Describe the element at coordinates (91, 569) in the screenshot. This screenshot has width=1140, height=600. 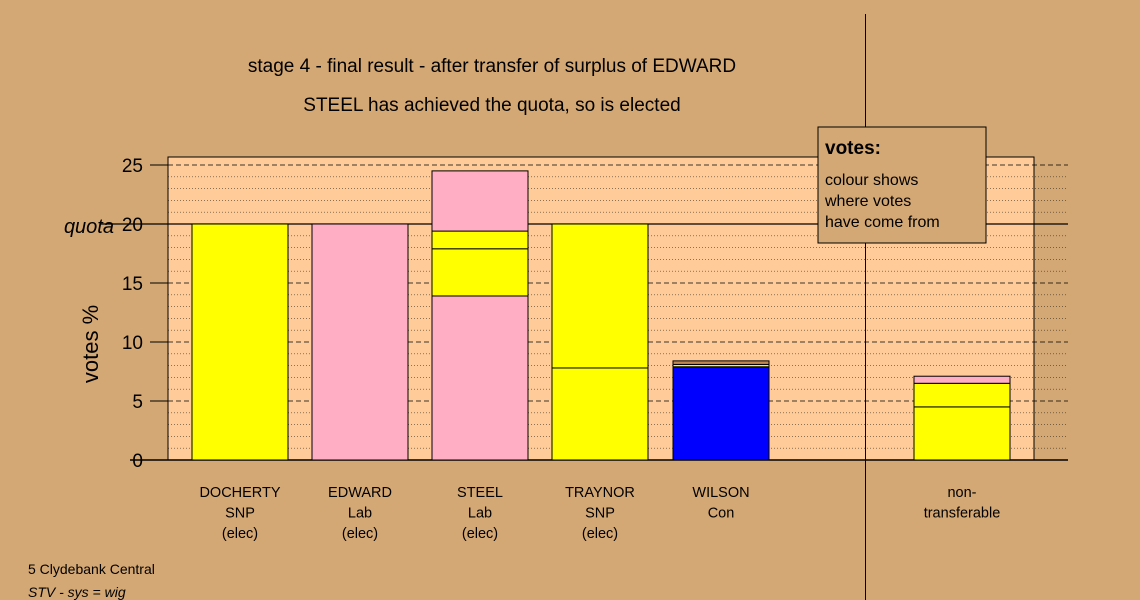
I see `footer-ward: 5 Clydebank Central` at that location.